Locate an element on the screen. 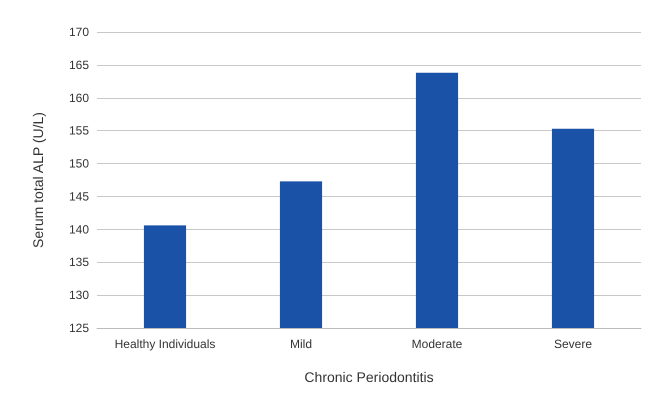  x-tick-label: Healthy Individuals is located at coordinates (165, 344).